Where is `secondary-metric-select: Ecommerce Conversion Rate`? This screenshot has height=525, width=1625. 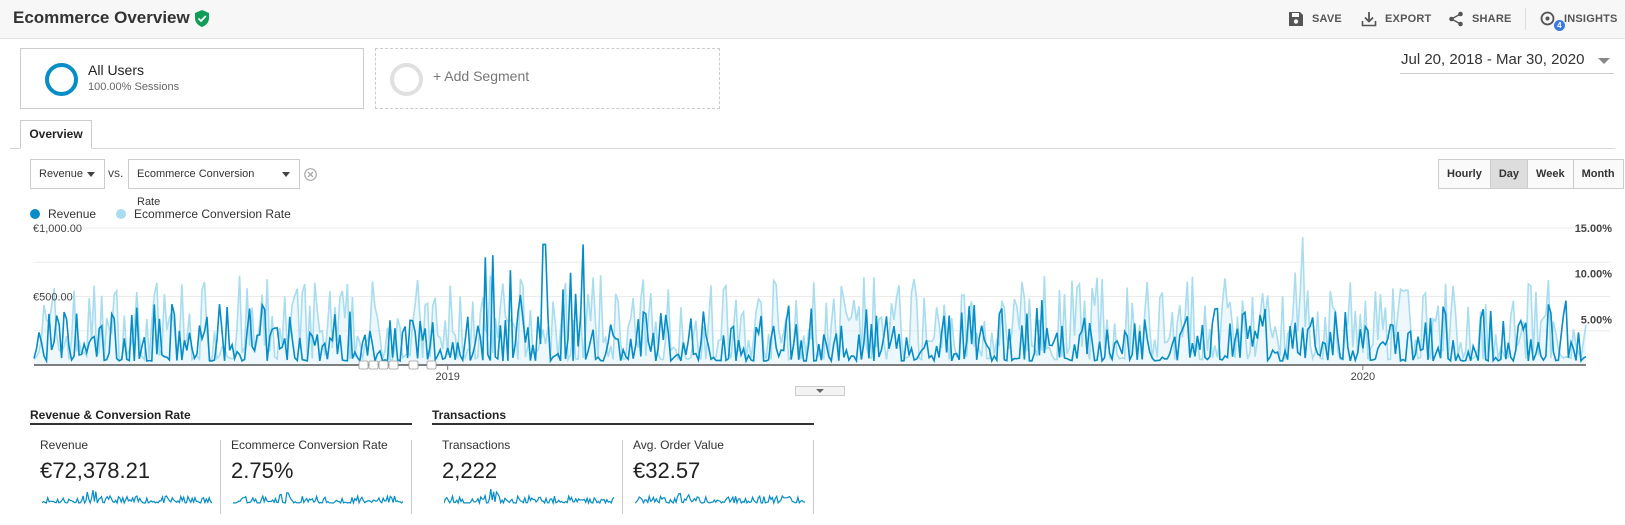 secondary-metric-select: Ecommerce Conversion Rate is located at coordinates (214, 183).